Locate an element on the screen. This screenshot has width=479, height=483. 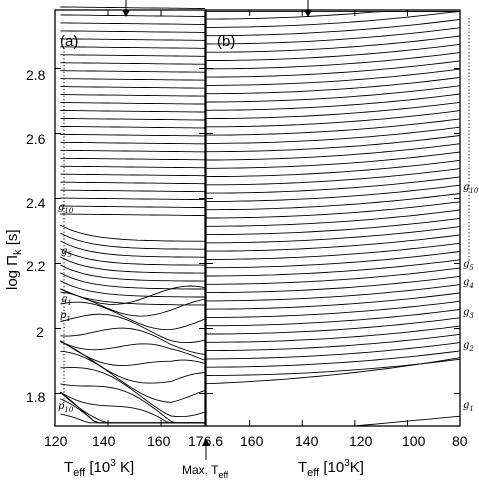
top-arrow-a is located at coordinates (126, 8).